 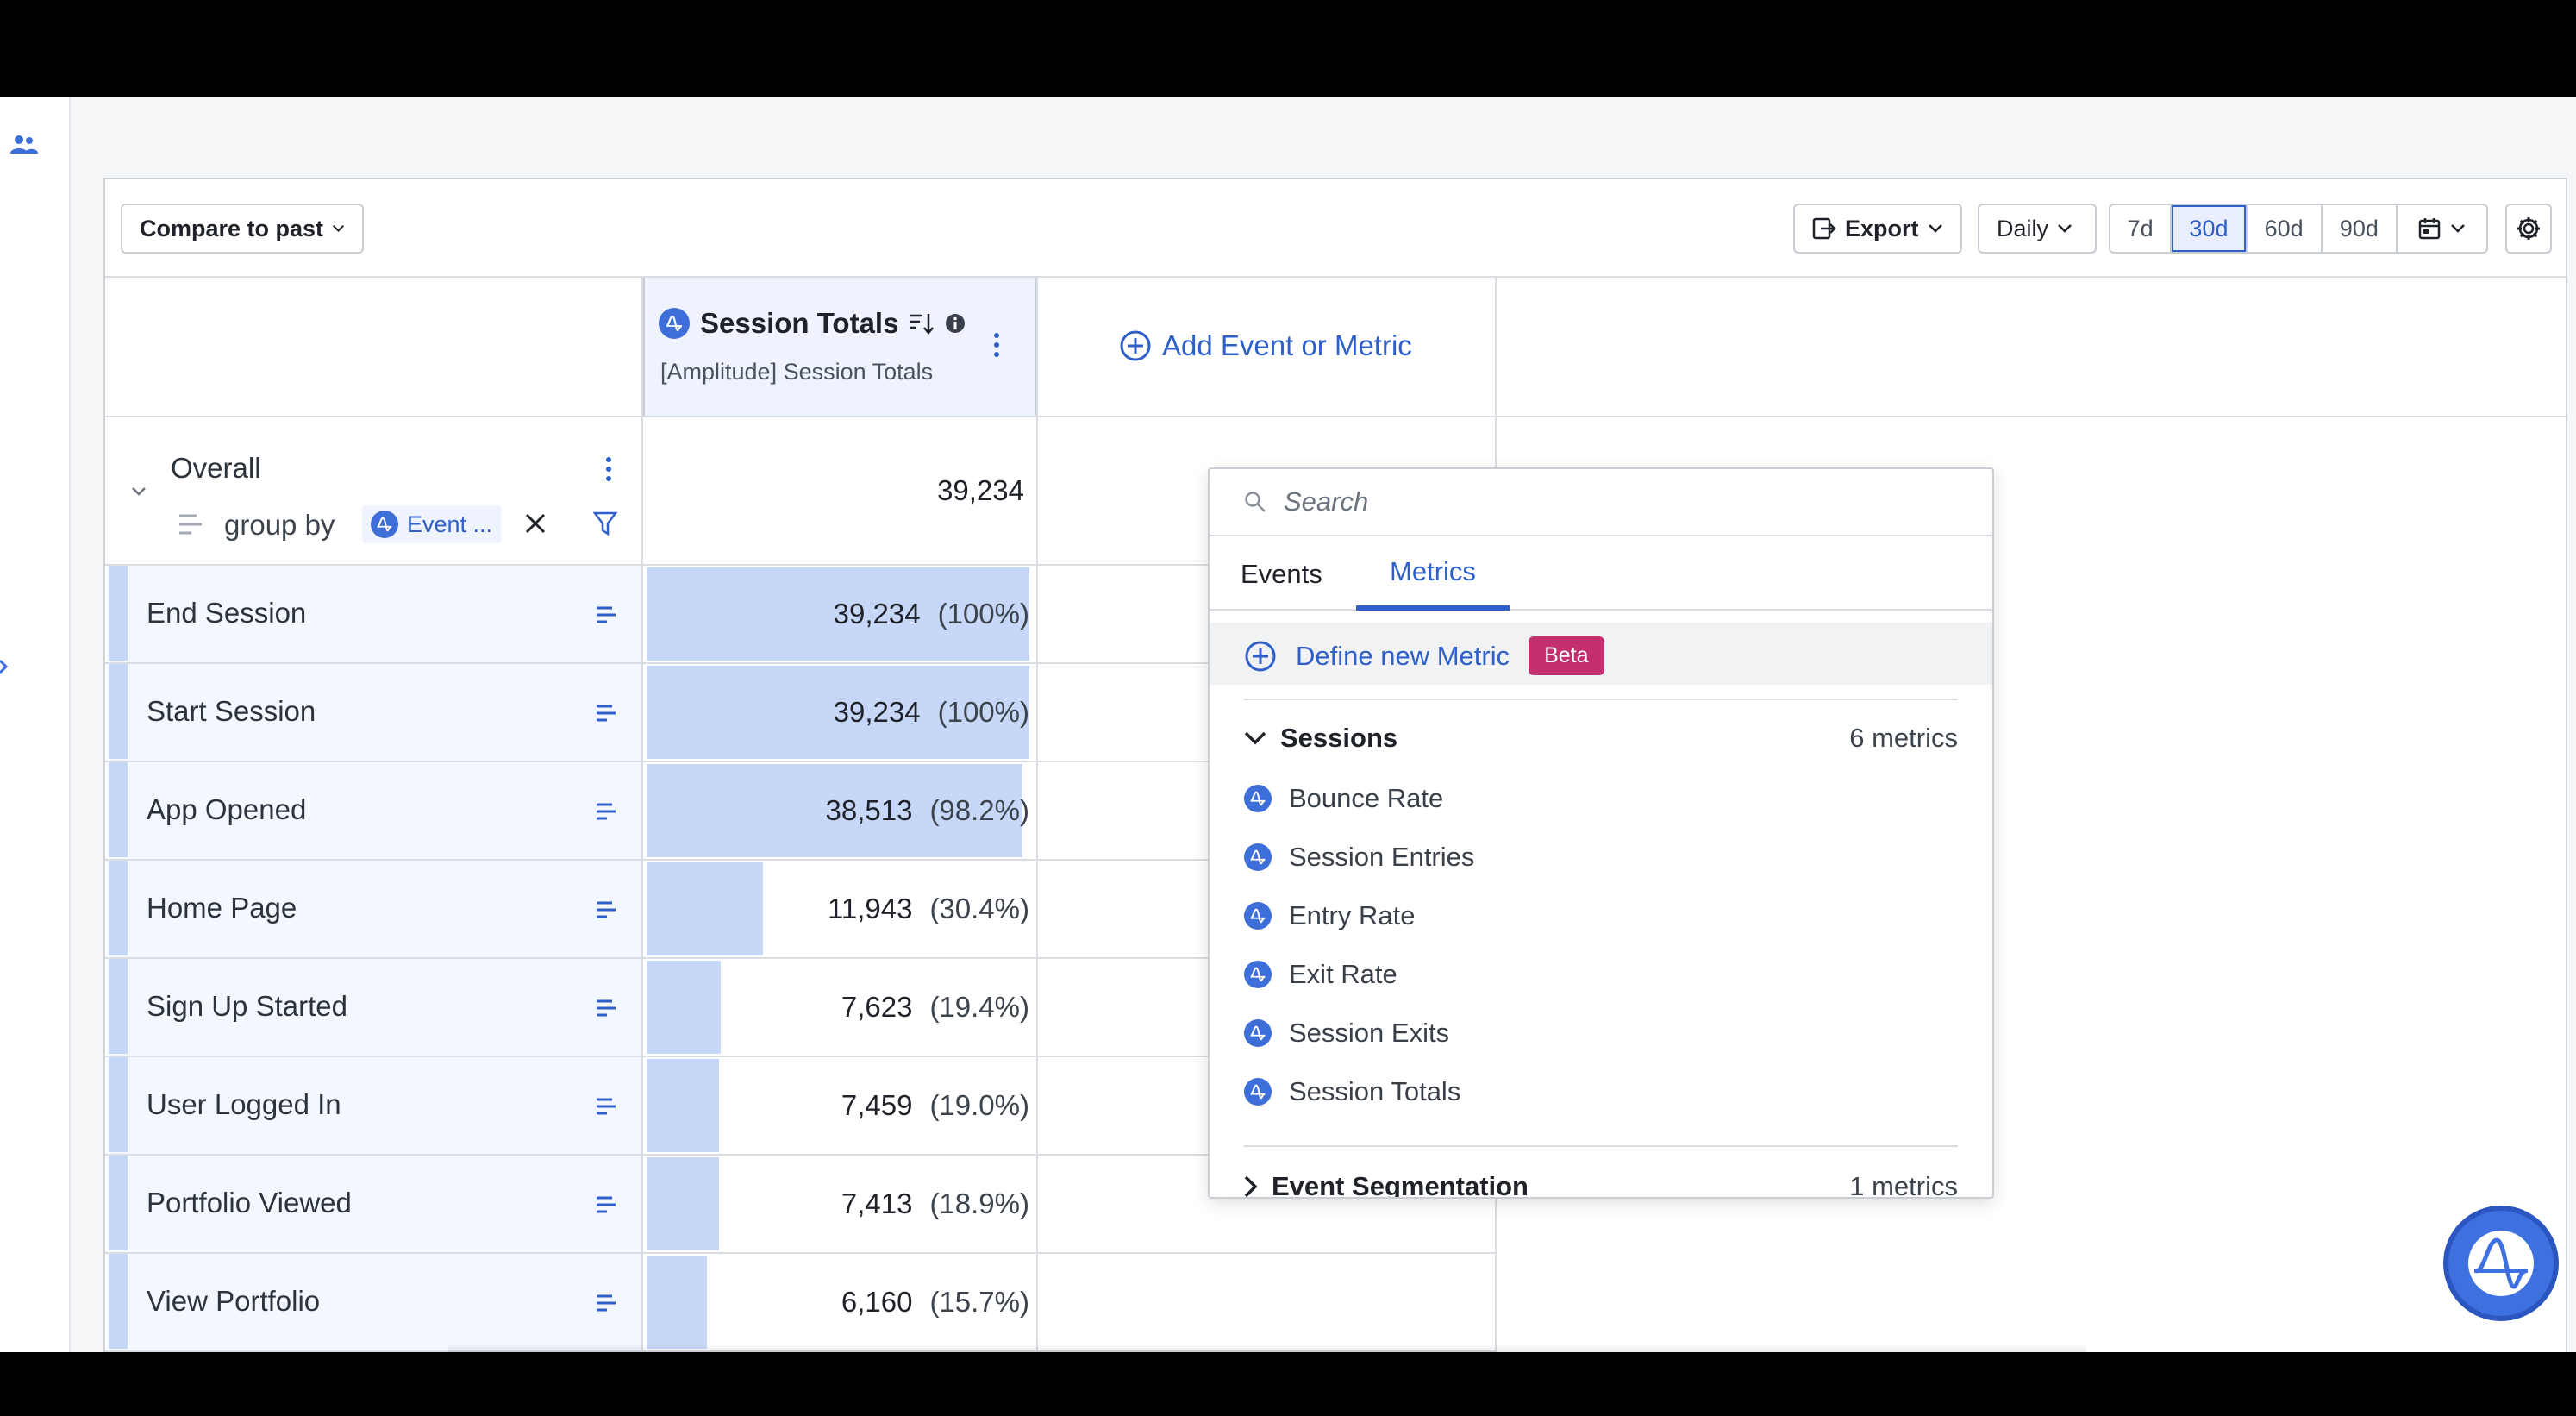 I want to click on tab-metrics: Metrics, so click(x=1433, y=574).